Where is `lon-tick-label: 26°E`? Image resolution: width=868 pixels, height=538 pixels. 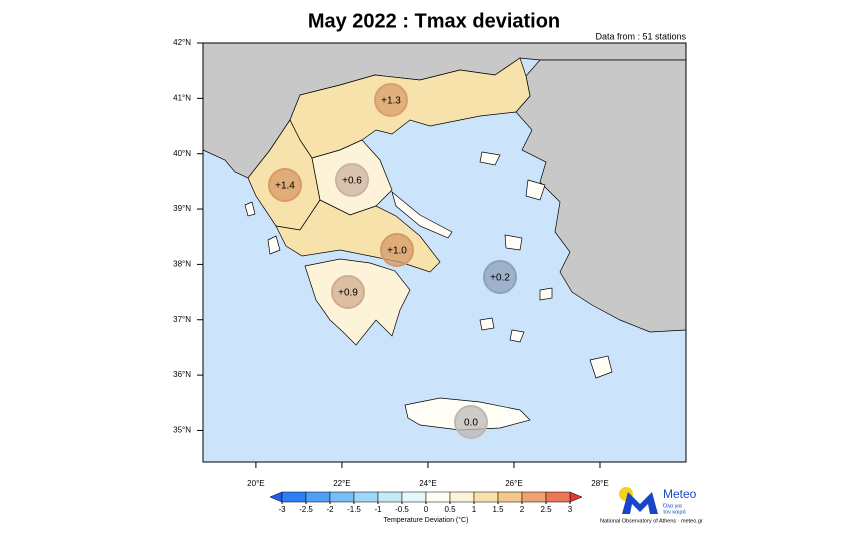 lon-tick-label: 26°E is located at coordinates (513, 483).